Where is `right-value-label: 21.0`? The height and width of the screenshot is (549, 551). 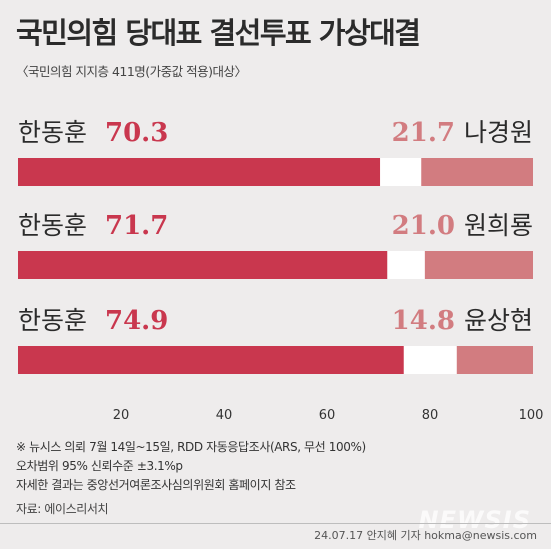
right-value-label: 21.0 is located at coordinates (423, 226).